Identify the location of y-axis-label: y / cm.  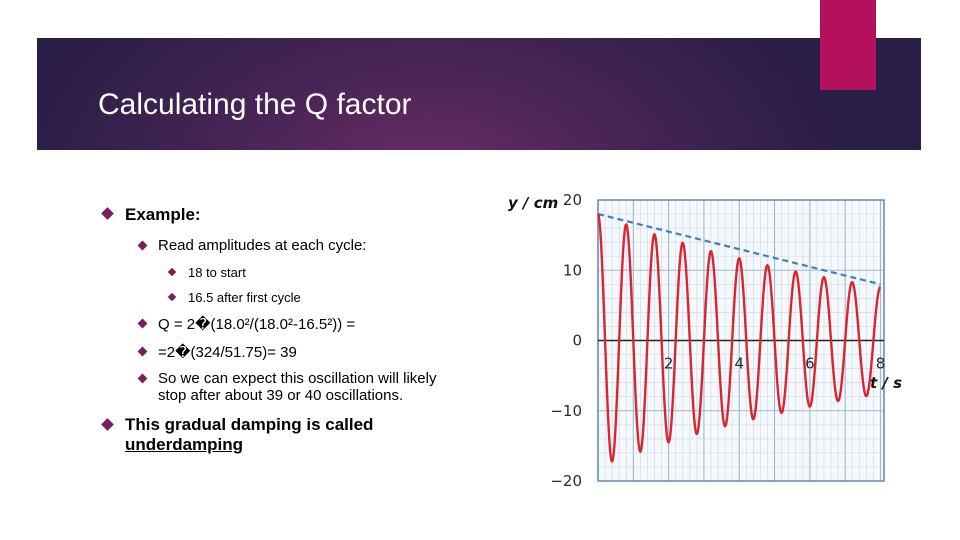
(533, 203).